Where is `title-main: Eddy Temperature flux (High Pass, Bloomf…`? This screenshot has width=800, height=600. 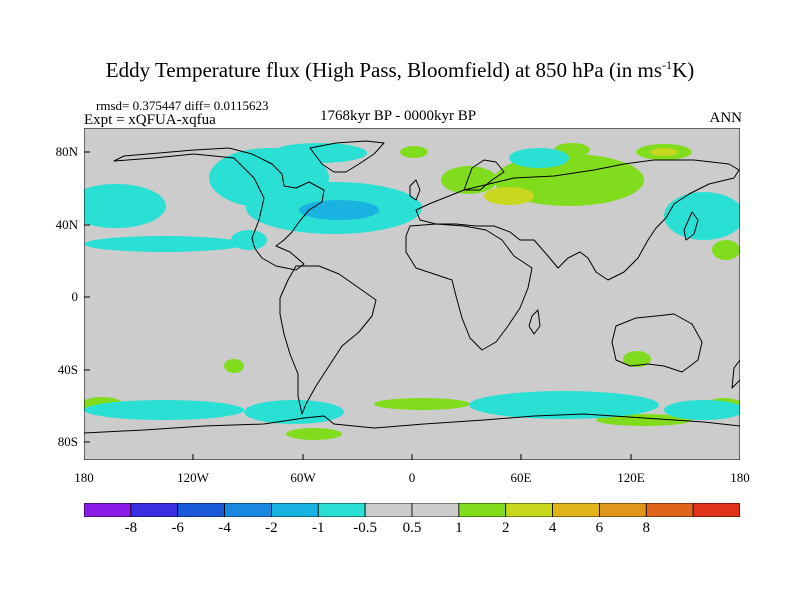 title-main: Eddy Temperature flux (High Pass, Bloomf… is located at coordinates (384, 70).